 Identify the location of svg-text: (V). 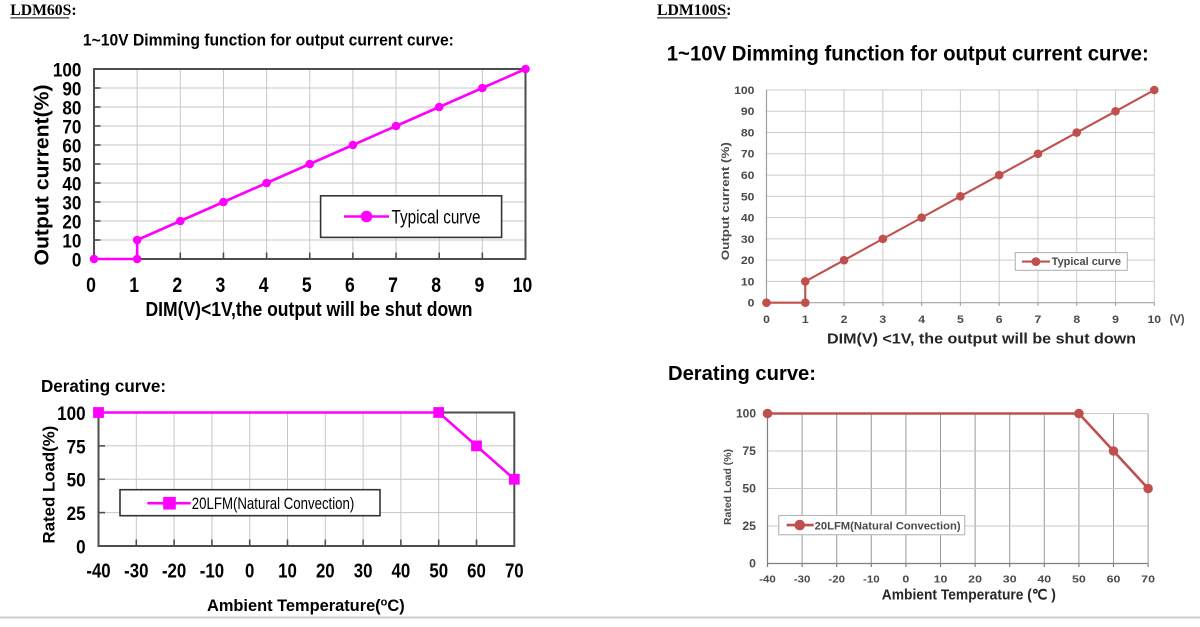
(1176, 320).